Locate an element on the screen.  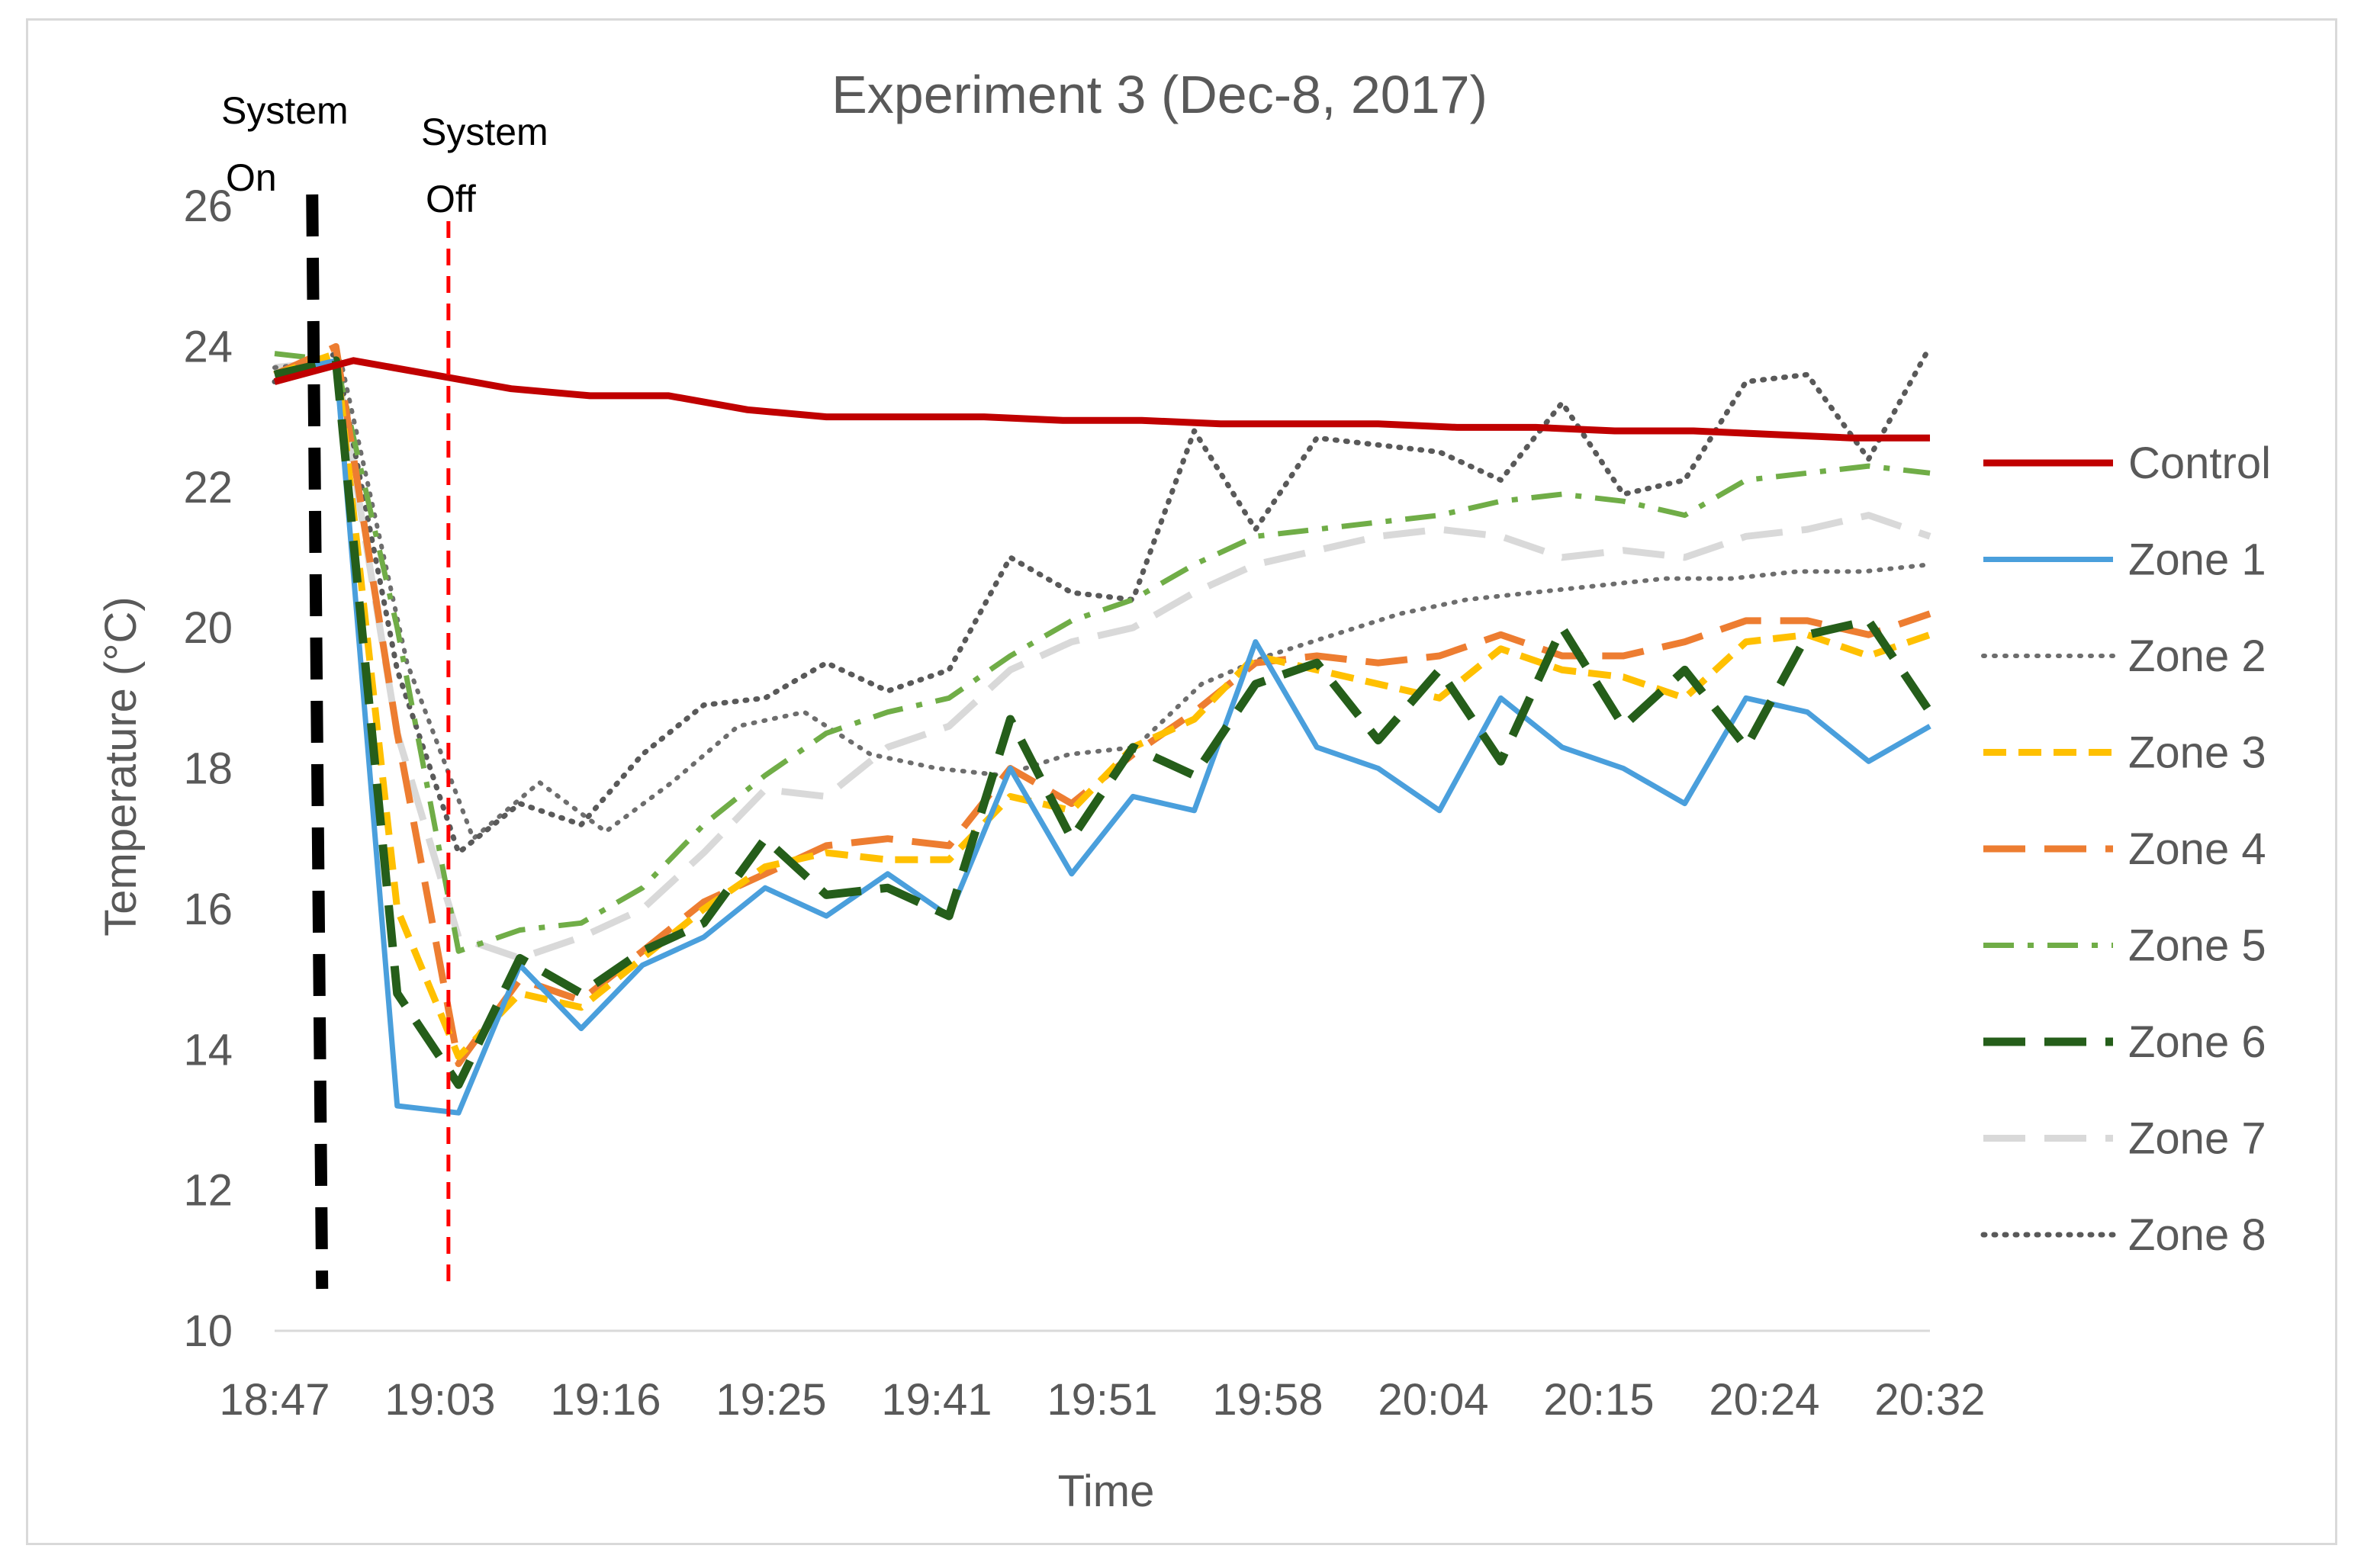
x-tick-label: 19:25 is located at coordinates (771, 1400).